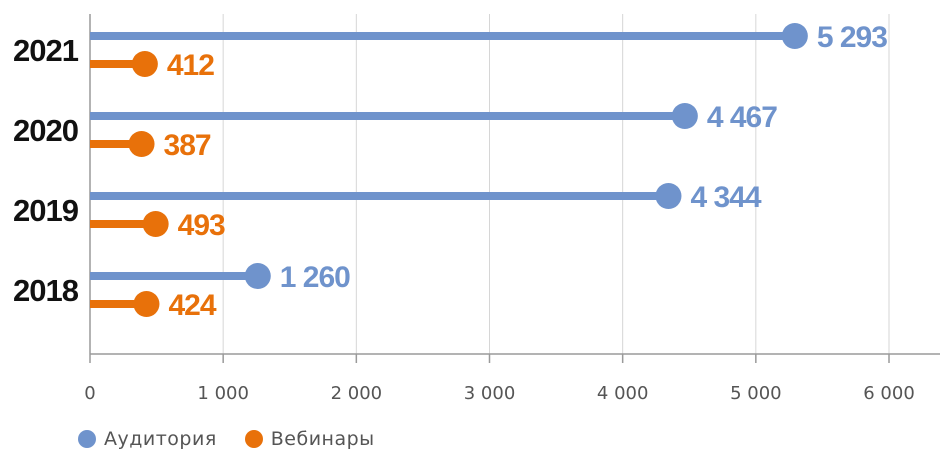  Describe the element at coordinates (623, 393) in the screenshot. I see `x-tick-label: 4 000` at that location.